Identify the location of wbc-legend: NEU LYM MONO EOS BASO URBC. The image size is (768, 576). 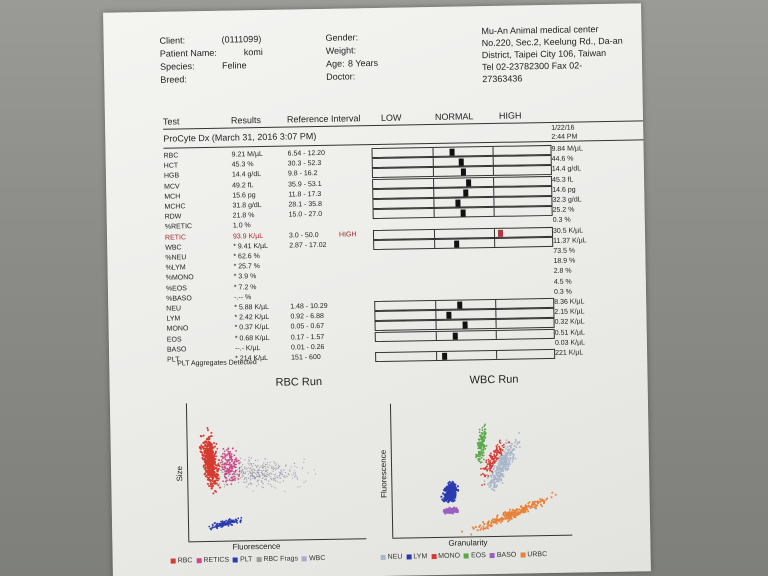
(466, 556).